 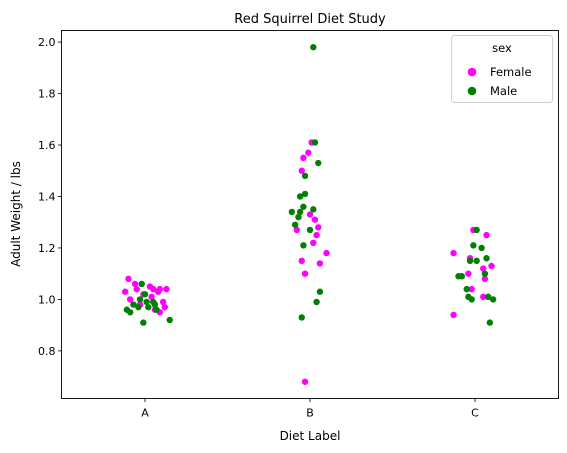 What do you see at coordinates (47, 351) in the screenshot?
I see `y-tick-label: 0.8` at bounding box center [47, 351].